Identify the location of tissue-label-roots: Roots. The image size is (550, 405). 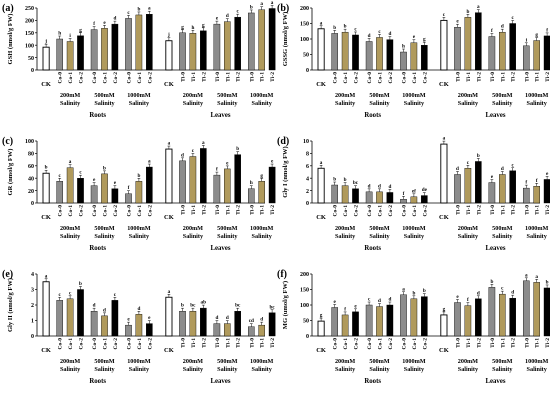
(97, 115).